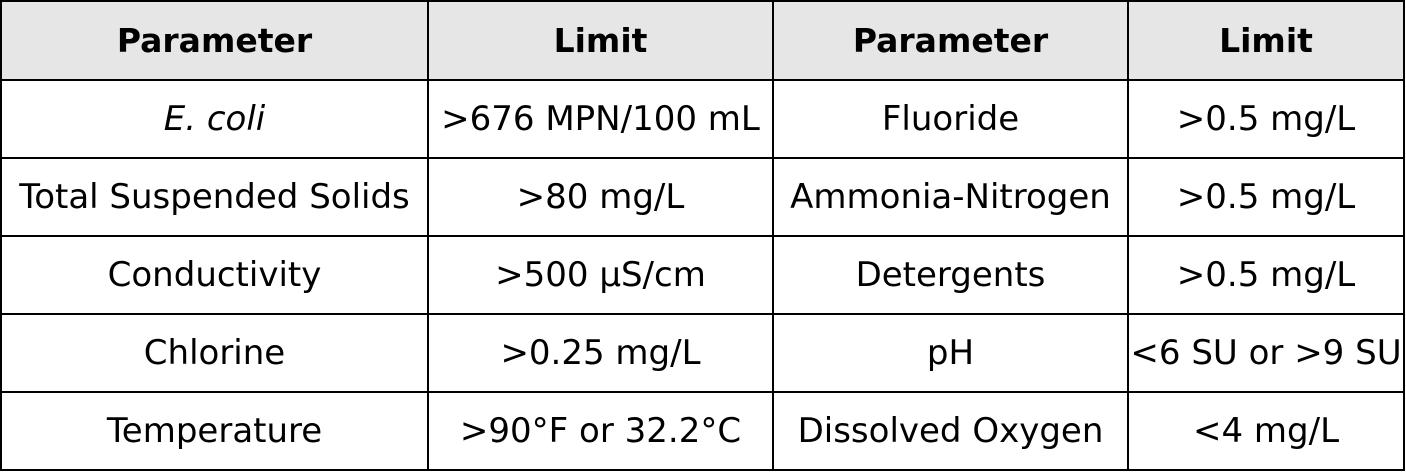 The height and width of the screenshot is (473, 1406). What do you see at coordinates (214, 431) in the screenshot?
I see `parameter-cell: Temperature` at bounding box center [214, 431].